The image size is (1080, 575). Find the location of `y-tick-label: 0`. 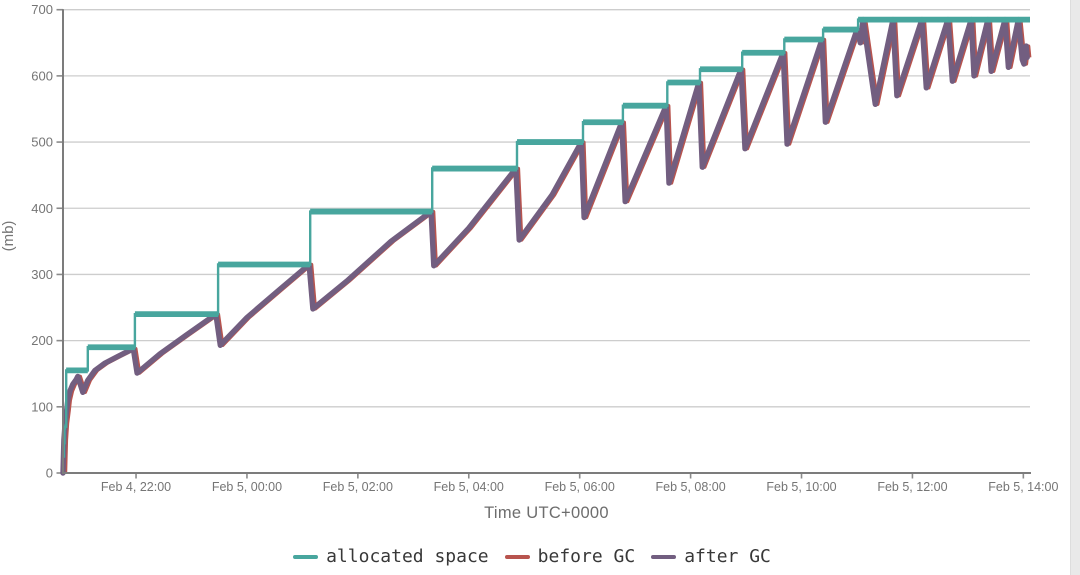

y-tick-label: 0 is located at coordinates (49, 473).